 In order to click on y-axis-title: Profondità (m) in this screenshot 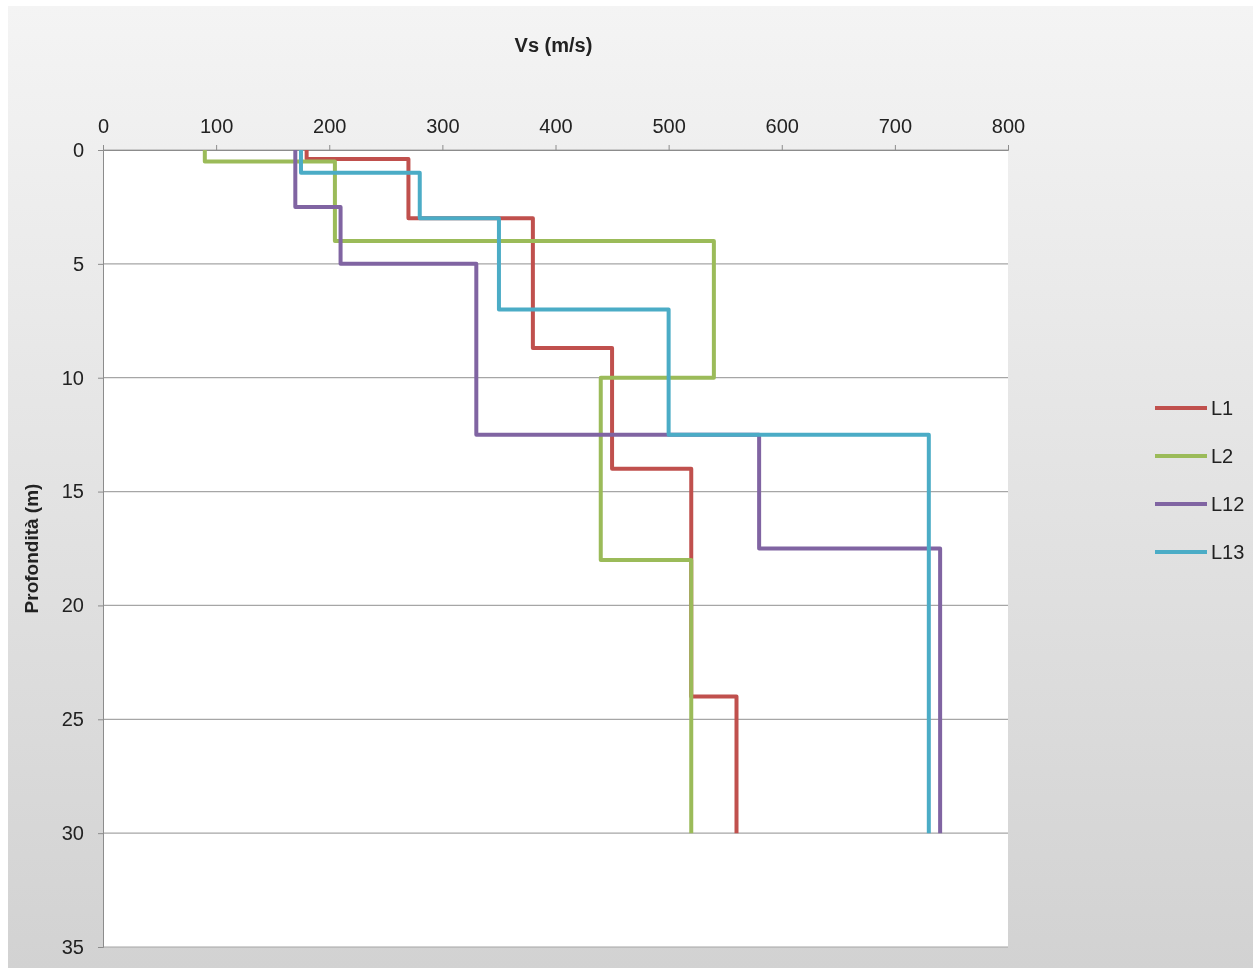, I will do `click(31, 548)`.